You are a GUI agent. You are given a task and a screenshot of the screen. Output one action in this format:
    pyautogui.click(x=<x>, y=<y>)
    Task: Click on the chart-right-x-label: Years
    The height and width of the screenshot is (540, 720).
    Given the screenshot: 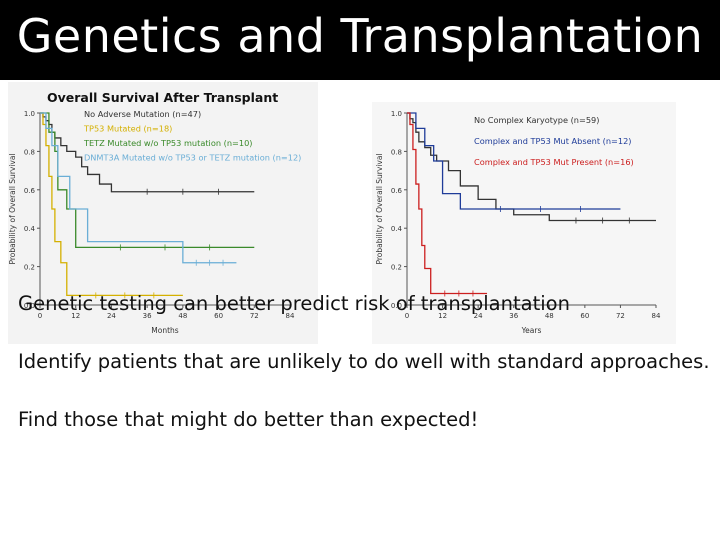 What is the action you would take?
    pyautogui.click(x=531, y=330)
    